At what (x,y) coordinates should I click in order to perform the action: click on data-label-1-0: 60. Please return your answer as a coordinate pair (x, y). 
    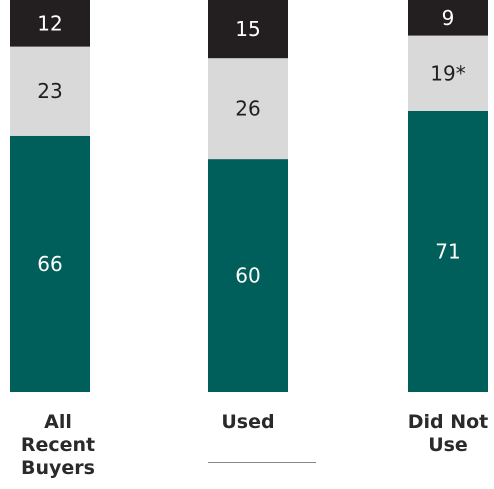
    Looking at the image, I should click on (247, 276).